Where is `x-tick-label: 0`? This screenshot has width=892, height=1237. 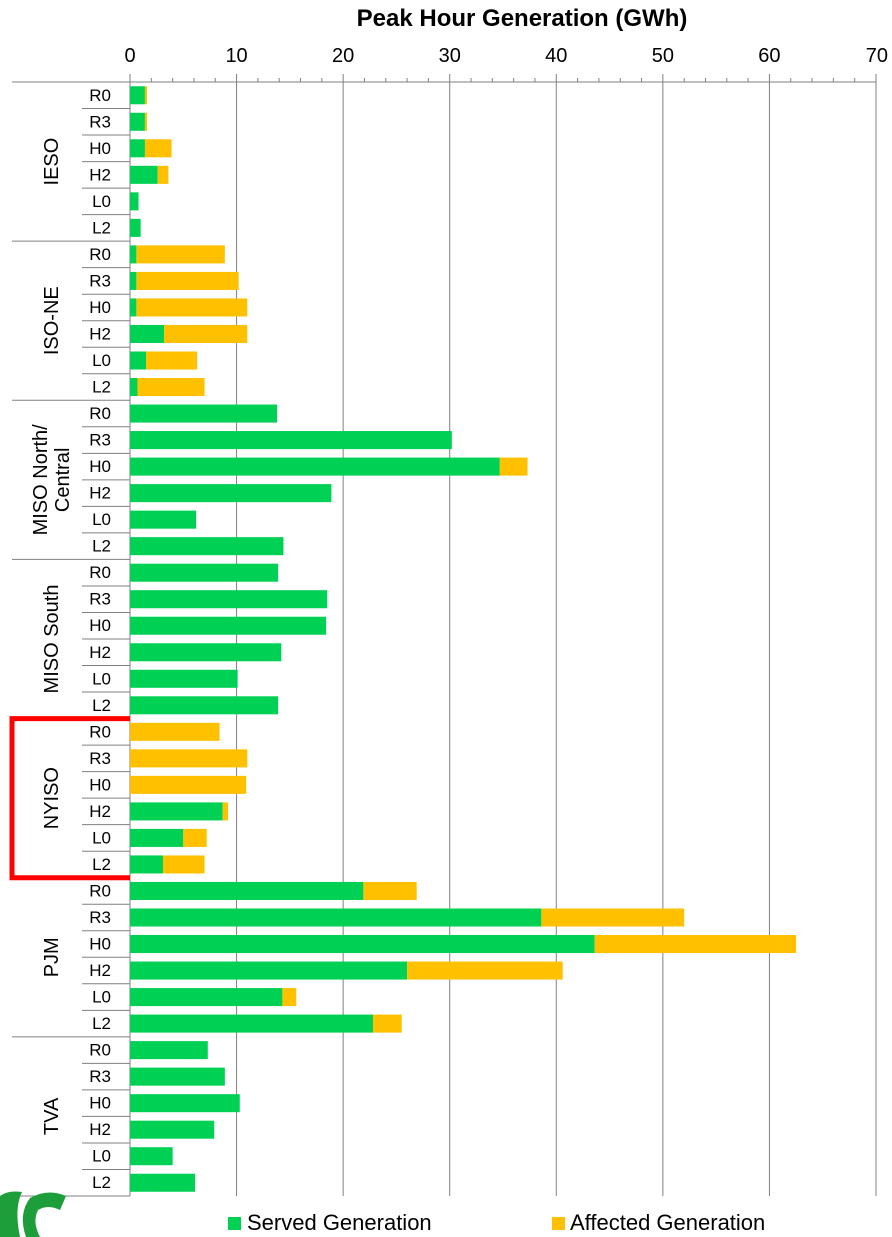
x-tick-label: 0 is located at coordinates (129, 56).